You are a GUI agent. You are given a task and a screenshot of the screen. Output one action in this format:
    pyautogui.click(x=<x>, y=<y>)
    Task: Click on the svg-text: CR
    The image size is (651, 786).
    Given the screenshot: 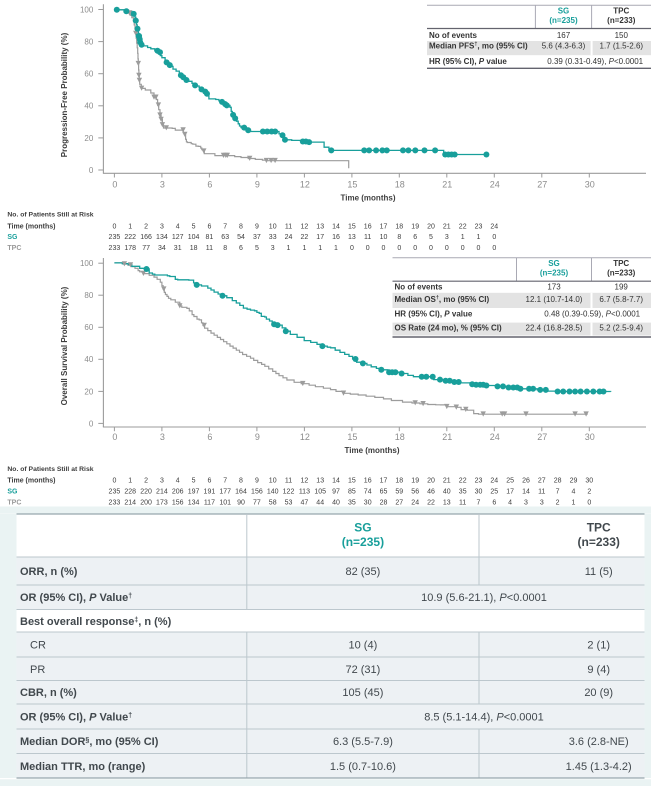 What is the action you would take?
    pyautogui.click(x=38, y=646)
    